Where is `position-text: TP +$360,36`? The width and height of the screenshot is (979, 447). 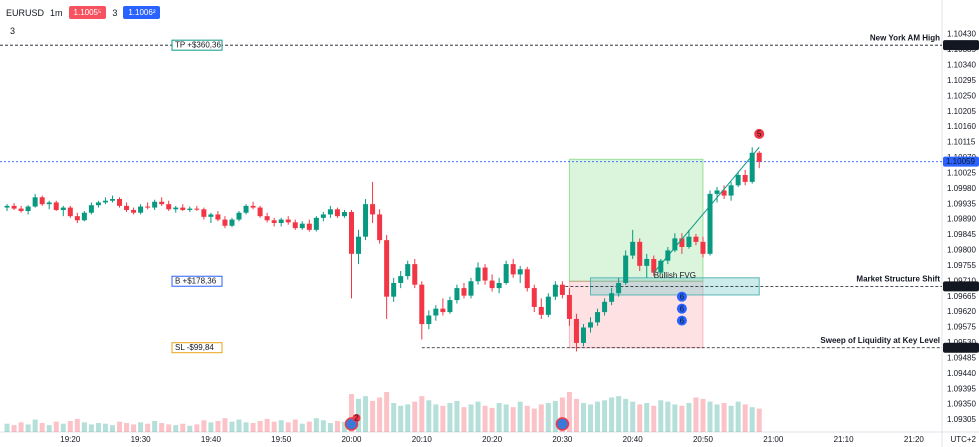
position-text: TP +$360,36 is located at coordinates (198, 44).